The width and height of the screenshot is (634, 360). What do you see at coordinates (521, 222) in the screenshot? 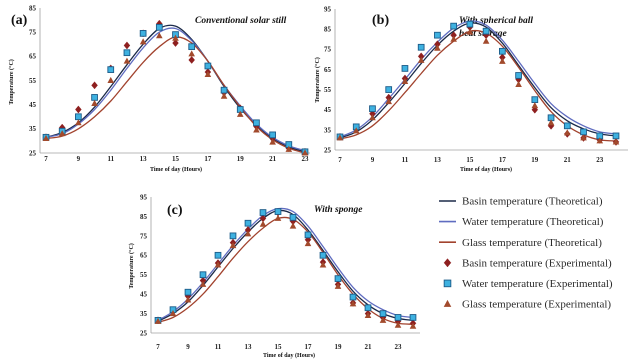
I see `legend-item: Water temperature (Theoretical)` at bounding box center [521, 222].